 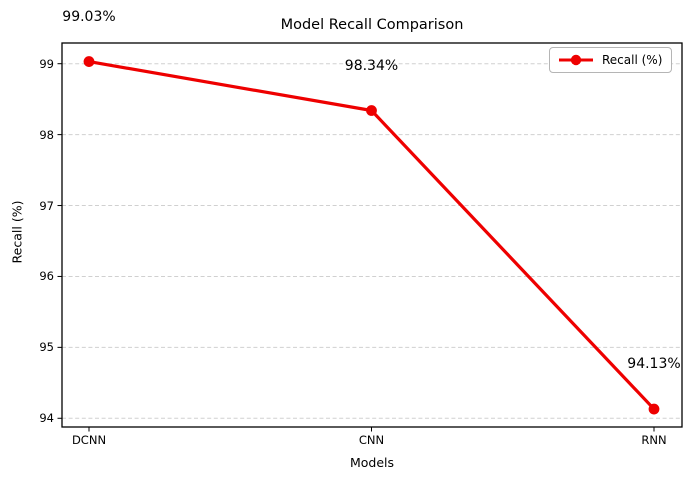 I want to click on legend: Recall (%), so click(x=611, y=60).